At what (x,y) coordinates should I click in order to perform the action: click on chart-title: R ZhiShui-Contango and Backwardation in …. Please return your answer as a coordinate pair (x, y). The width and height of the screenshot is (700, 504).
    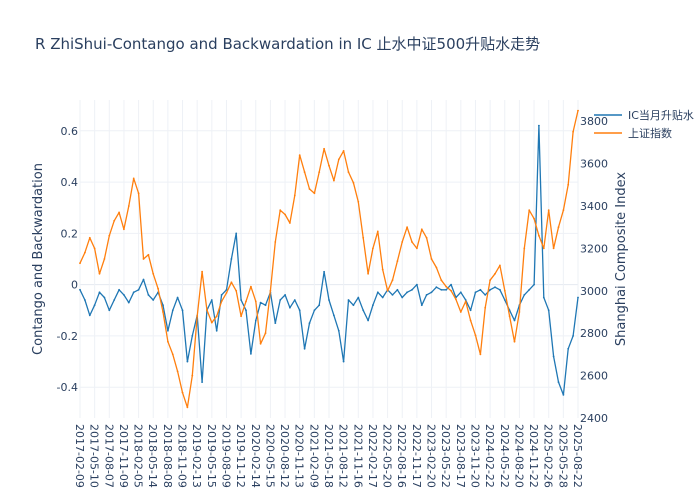
    Looking at the image, I should click on (288, 44).